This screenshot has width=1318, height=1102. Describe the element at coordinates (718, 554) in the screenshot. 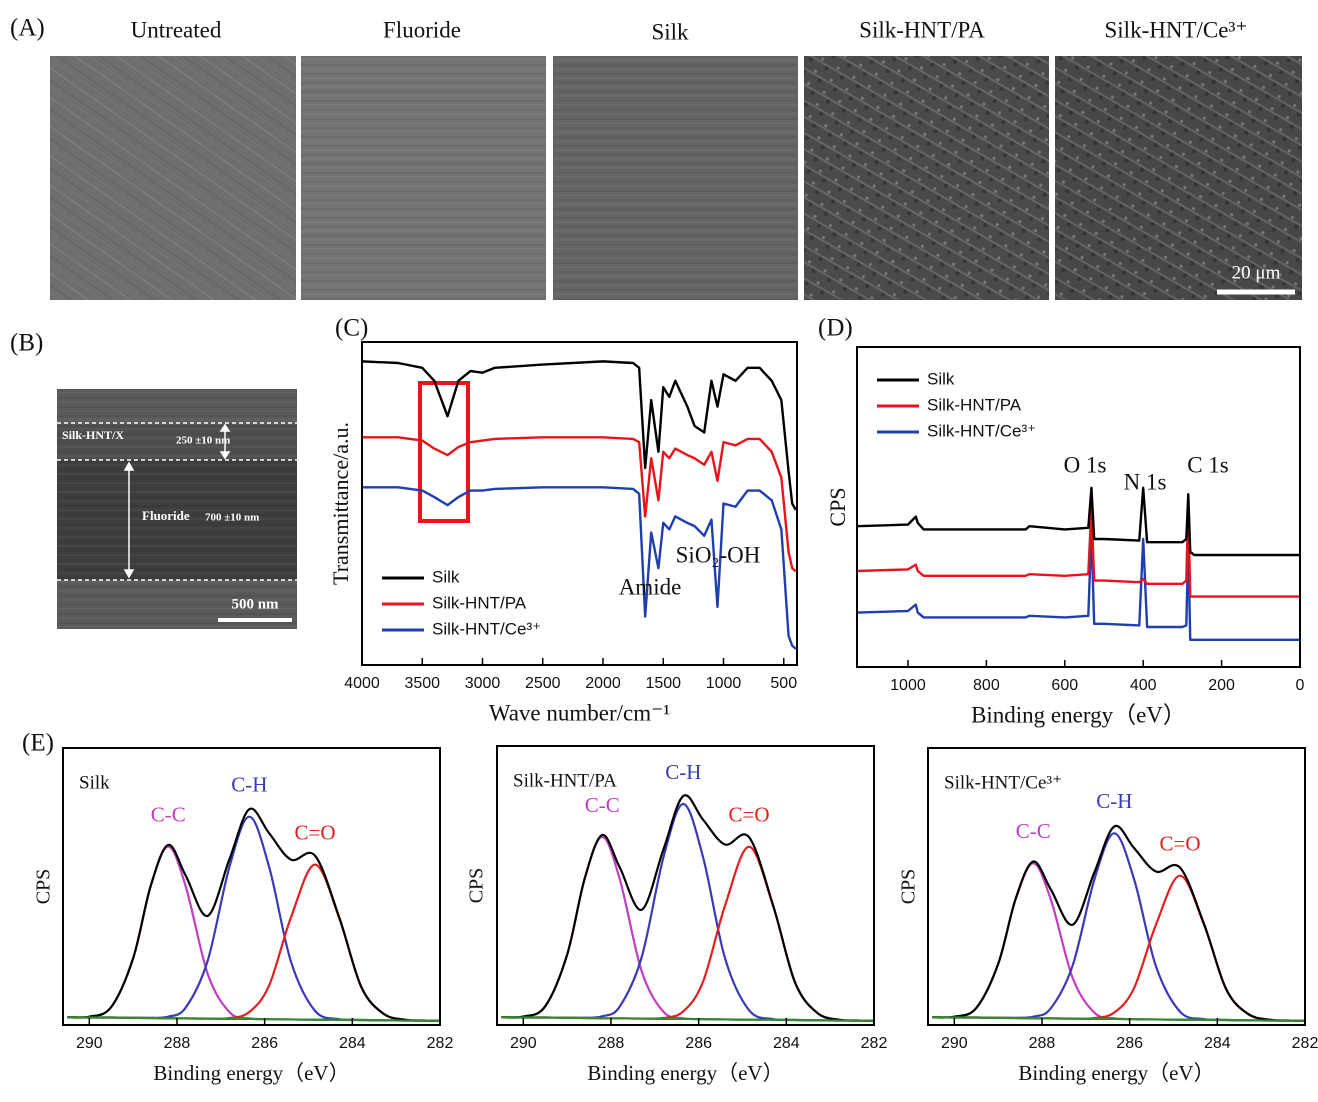

I see `annotation: SiO₂-OH` at that location.